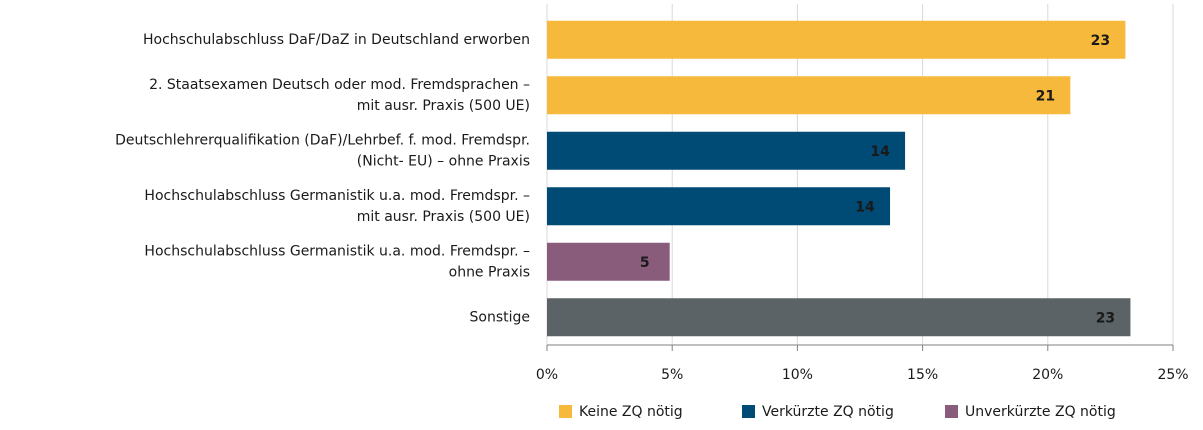 Image resolution: width=1203 pixels, height=430 pixels. I want to click on legend-label: Verkürzte ZQ nötig, so click(828, 412).